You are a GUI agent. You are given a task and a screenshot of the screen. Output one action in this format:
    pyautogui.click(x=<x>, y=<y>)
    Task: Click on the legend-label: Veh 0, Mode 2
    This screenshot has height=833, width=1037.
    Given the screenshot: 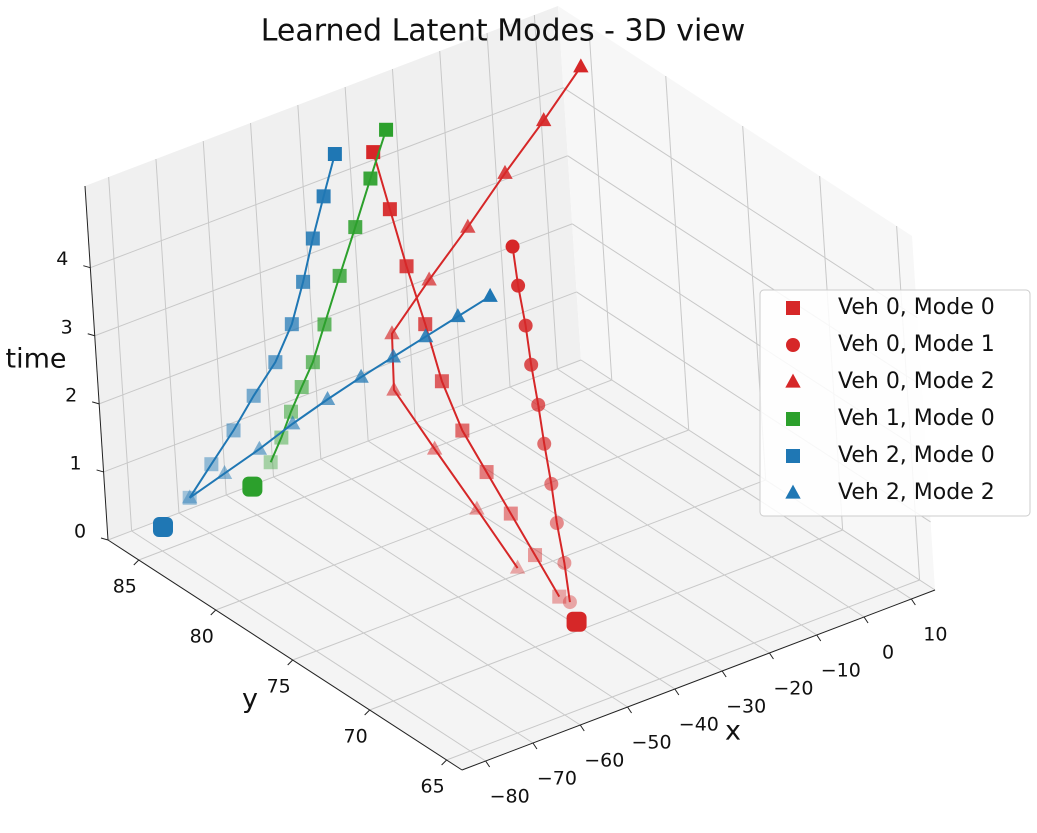 What is the action you would take?
    pyautogui.click(x=916, y=381)
    